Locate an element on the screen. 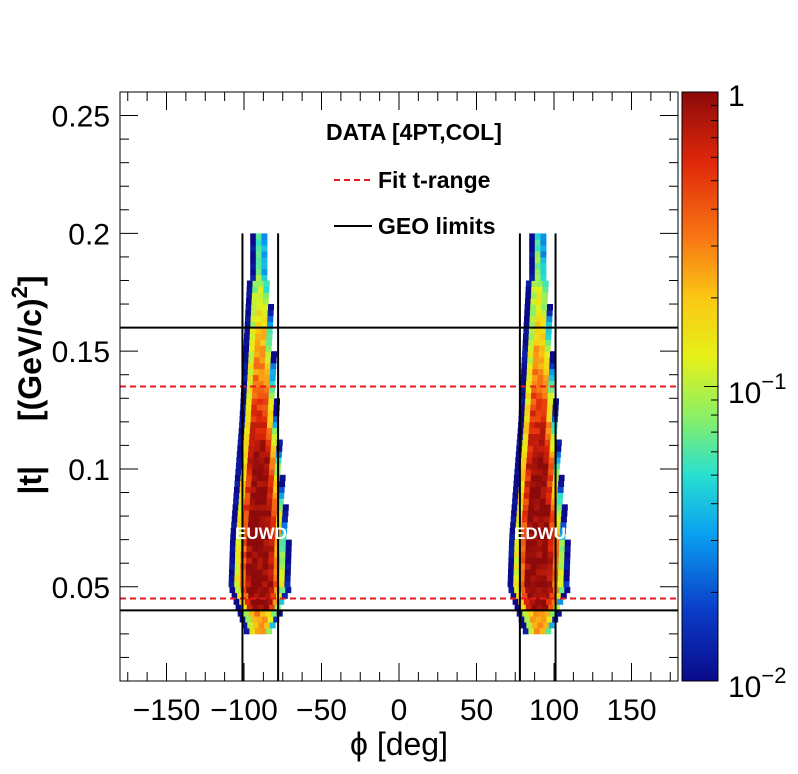 This screenshot has width=798, height=774. color-bar-label-1: 1 is located at coordinates (736, 96).